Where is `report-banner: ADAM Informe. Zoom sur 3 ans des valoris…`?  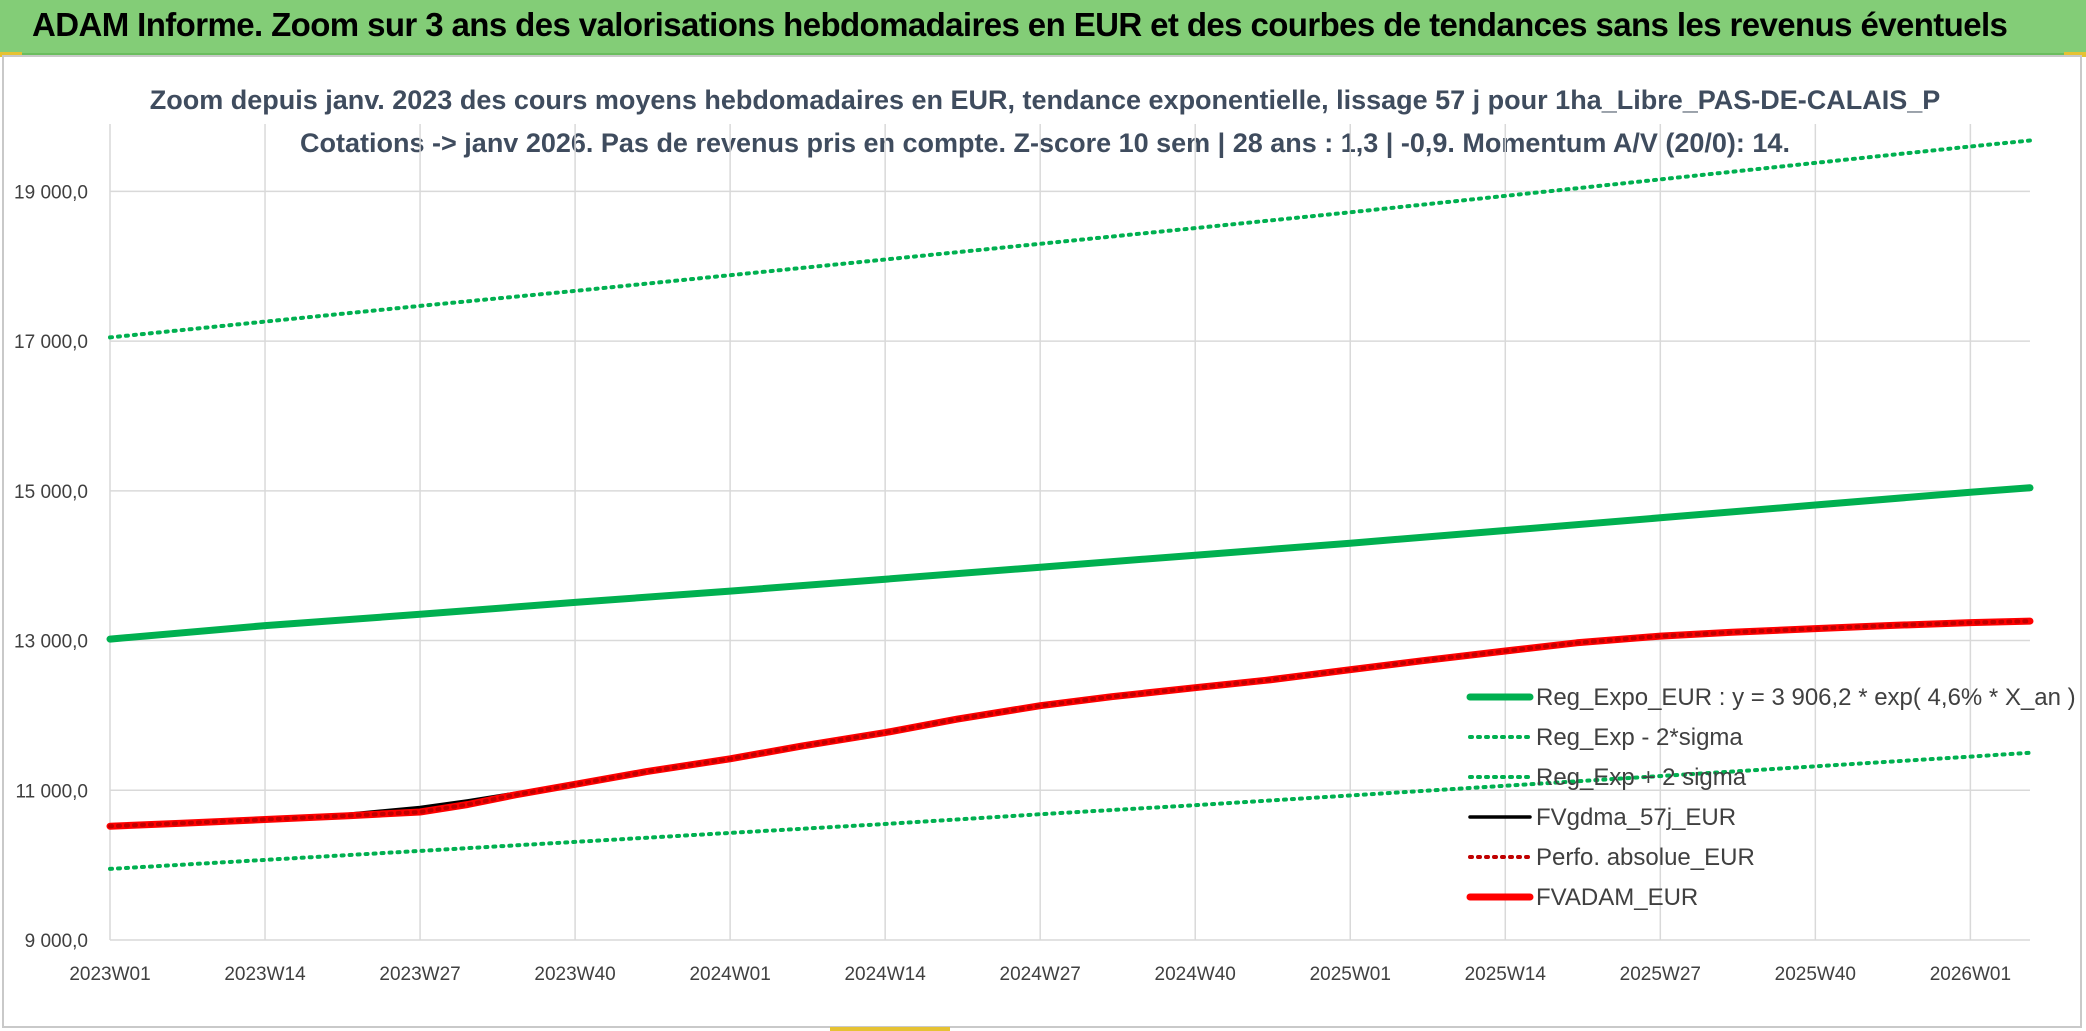 report-banner: ADAM Informe. Zoom sur 3 ans des valoris… is located at coordinates (1043, 27).